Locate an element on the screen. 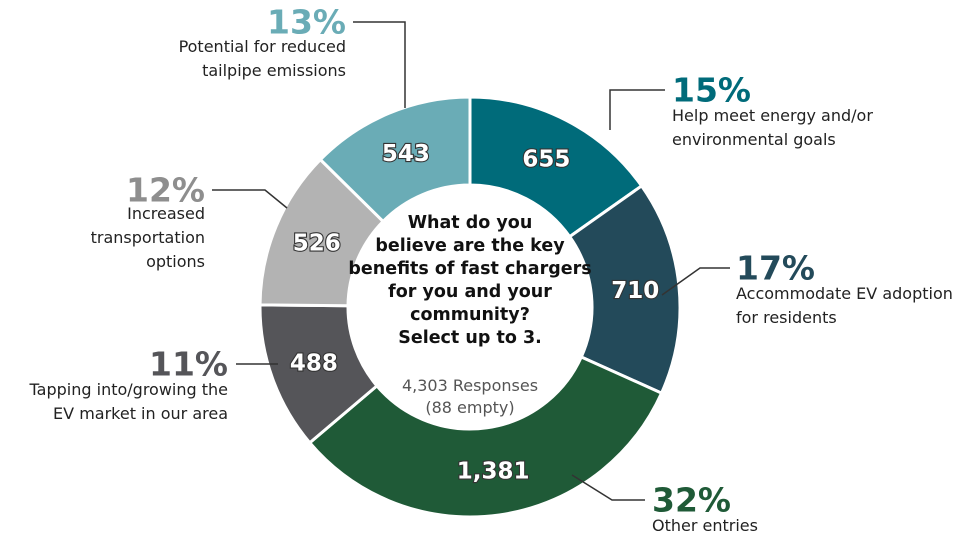  slice-percent-label: 32% is located at coordinates (691, 500).